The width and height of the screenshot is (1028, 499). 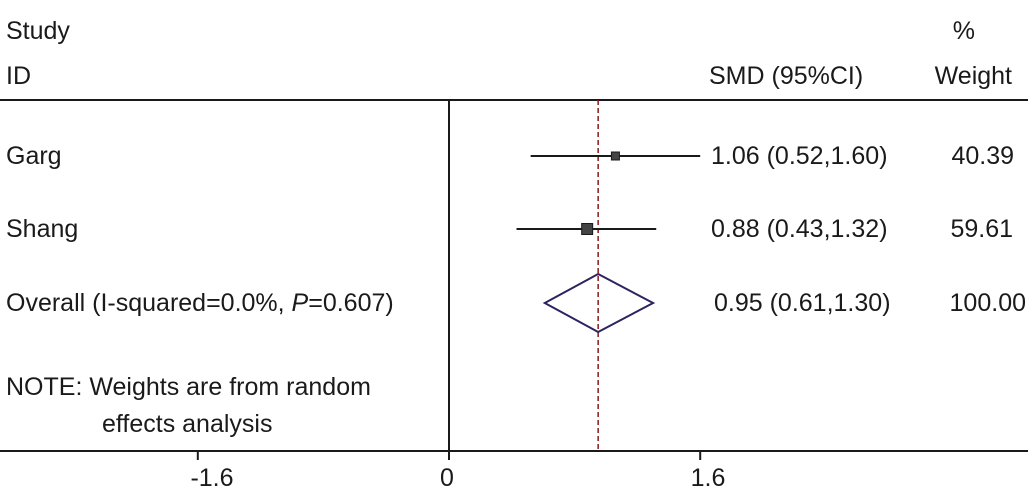 What do you see at coordinates (599, 303) in the screenshot?
I see `overall-diamond` at bounding box center [599, 303].